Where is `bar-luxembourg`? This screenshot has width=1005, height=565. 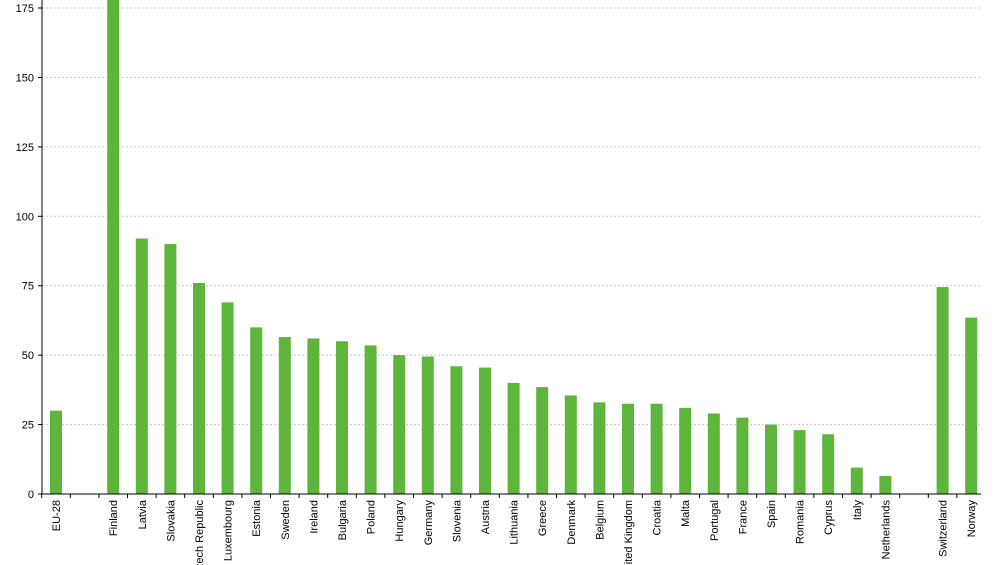 bar-luxembourg is located at coordinates (227, 398).